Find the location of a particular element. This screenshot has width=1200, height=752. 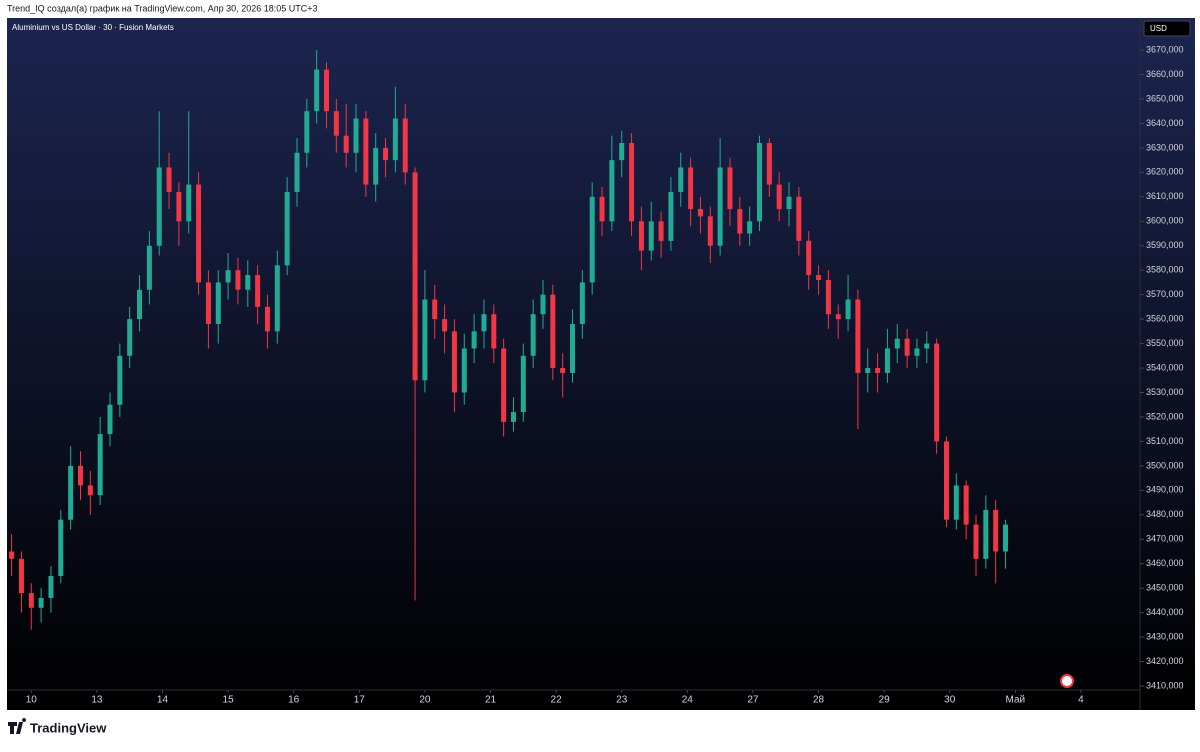

y-tick-label: 3480,000 is located at coordinates (1165, 514).